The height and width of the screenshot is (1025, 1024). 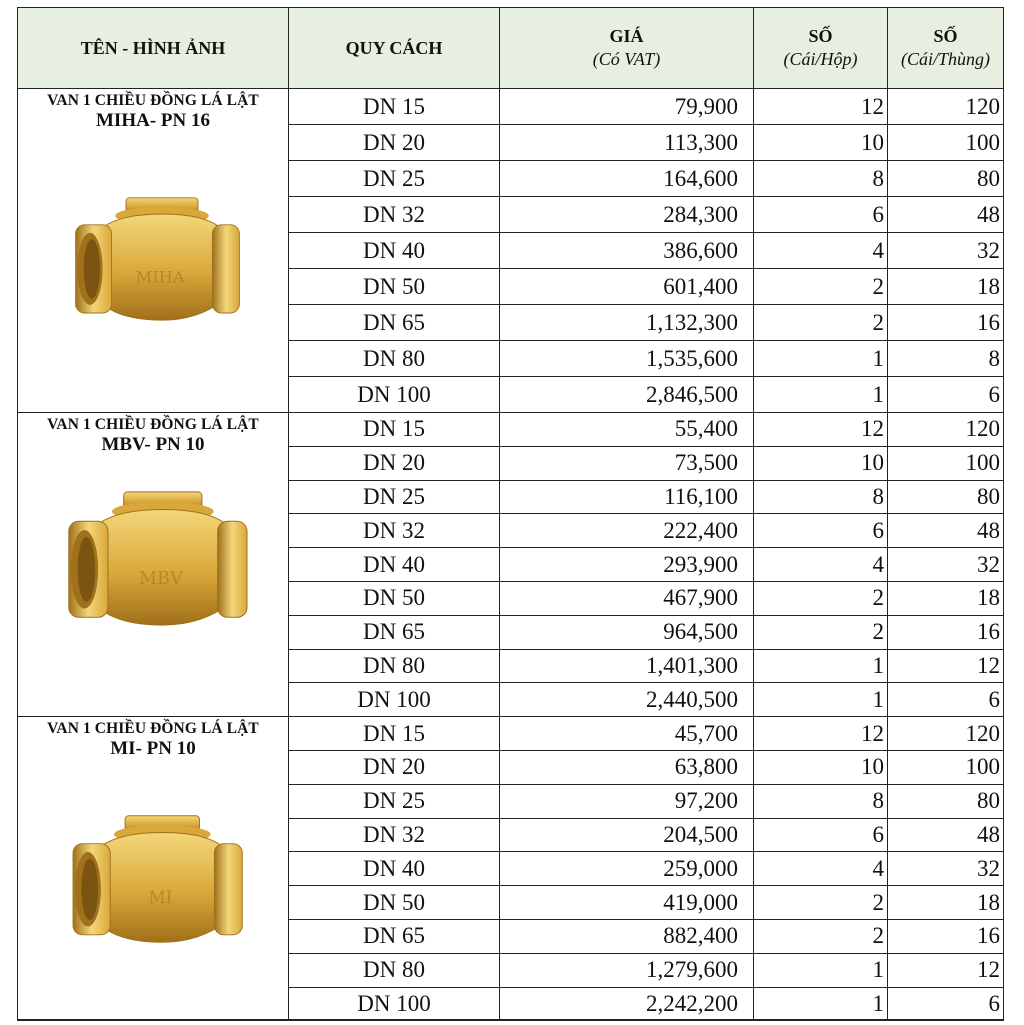 I want to click on price-cell: 1,535,600, so click(x=626, y=358).